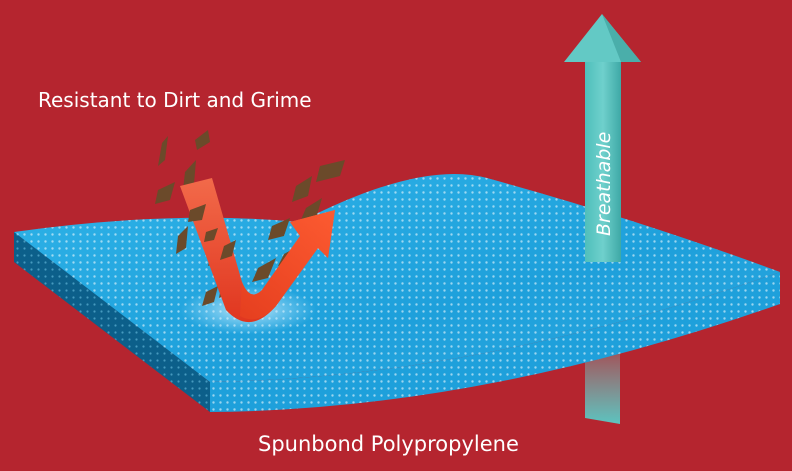 The image size is (792, 471). I want to click on breathable-arrow-lower, so click(602, 384).